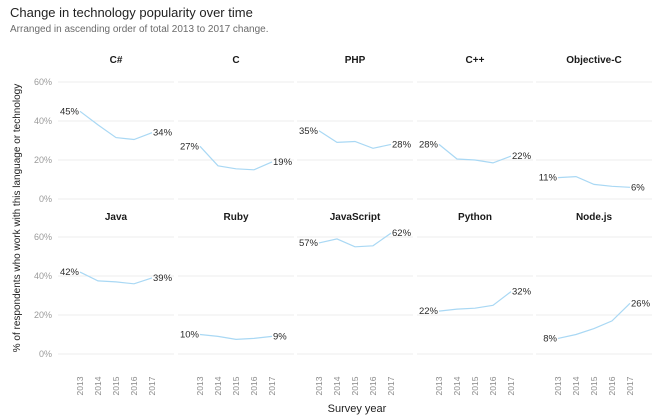  Describe the element at coordinates (70, 111) in the screenshot. I see `data-label-start: 45%` at that location.